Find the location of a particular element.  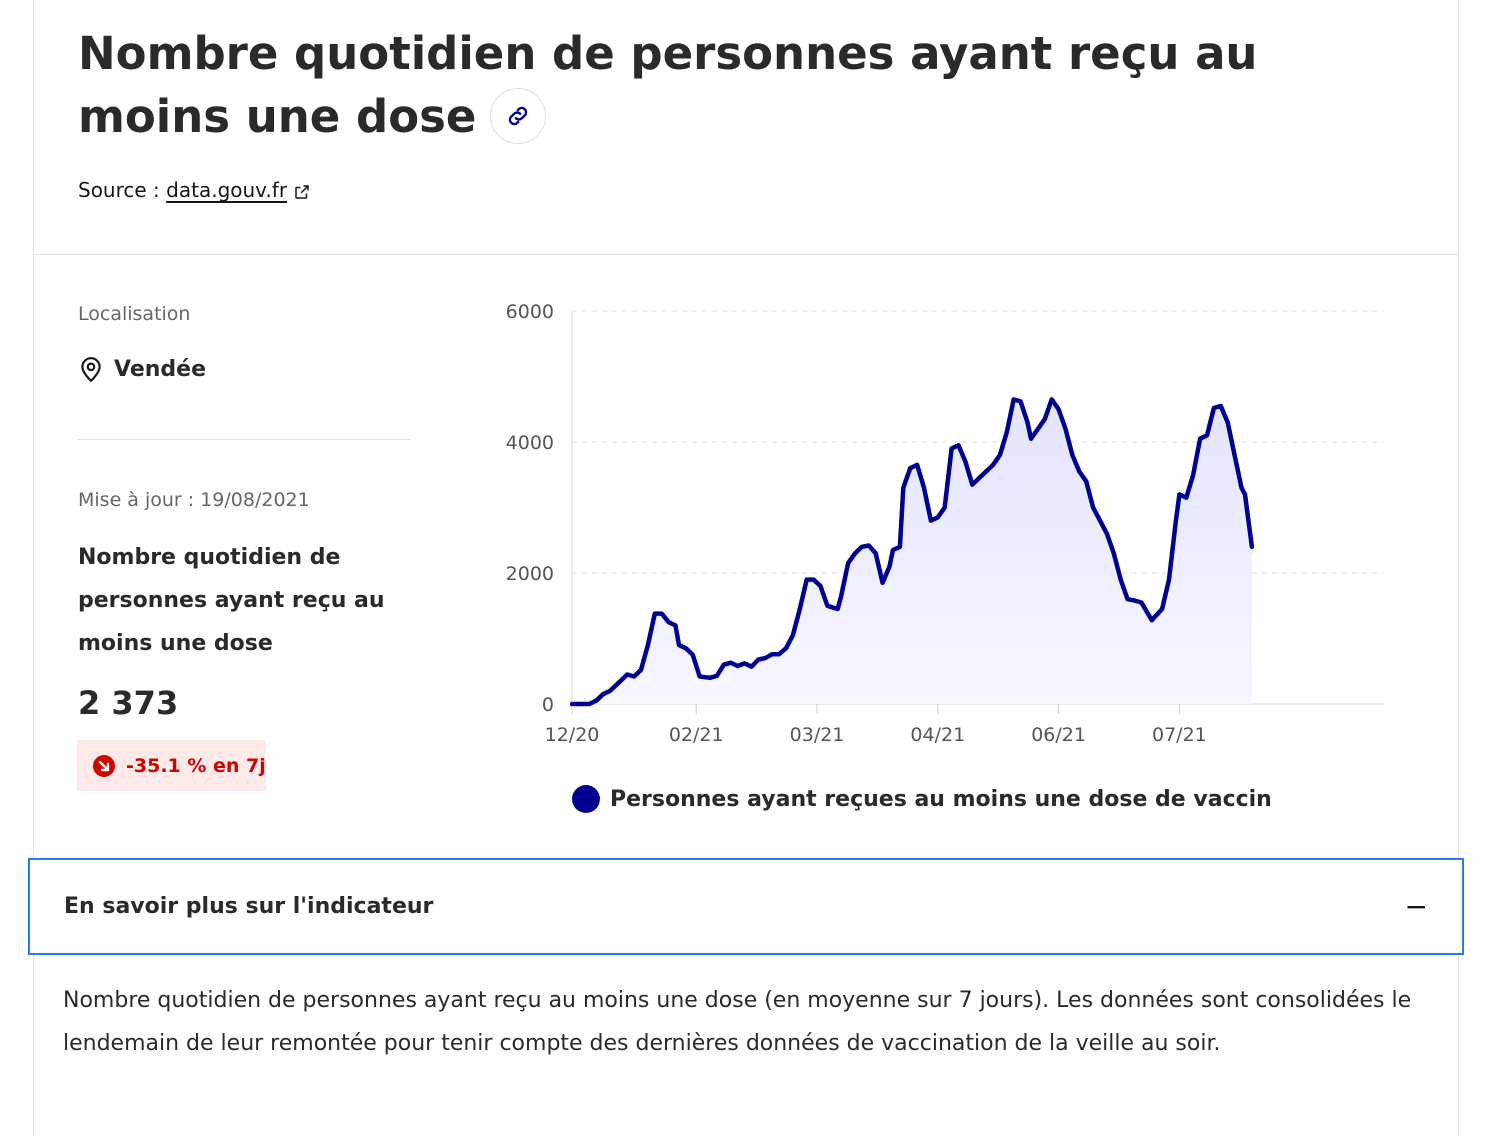

trend-badge: -35.1 % en 7j is located at coordinates (171, 765).